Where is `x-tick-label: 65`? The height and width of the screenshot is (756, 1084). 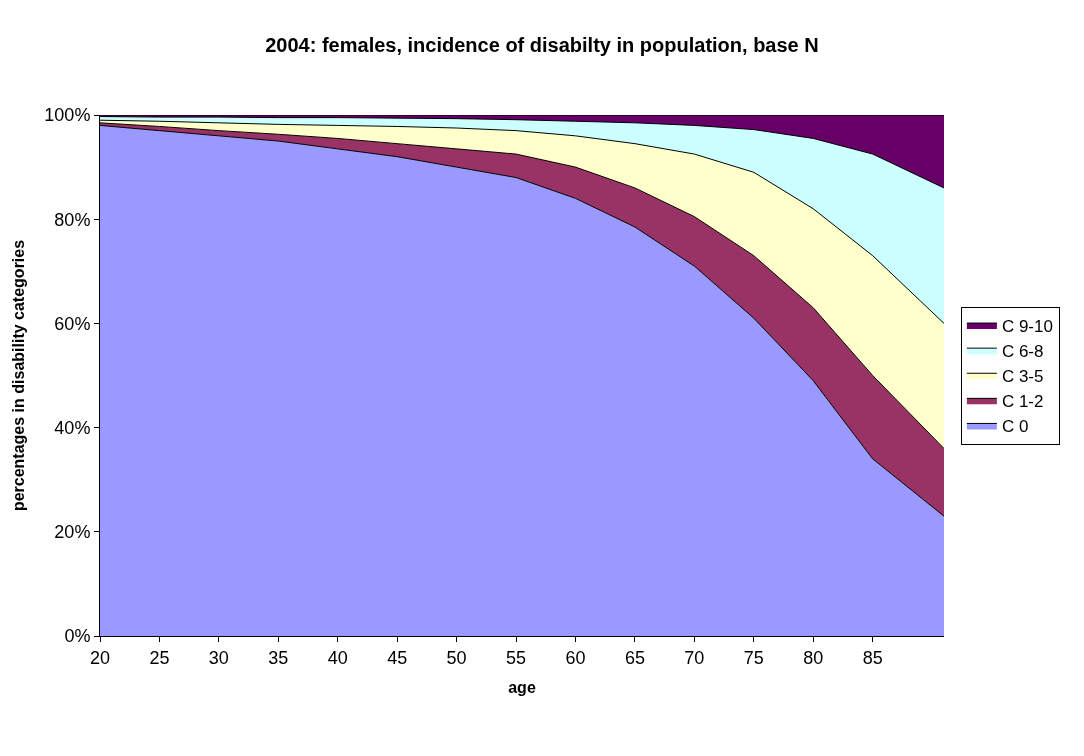 x-tick-label: 65 is located at coordinates (634, 657).